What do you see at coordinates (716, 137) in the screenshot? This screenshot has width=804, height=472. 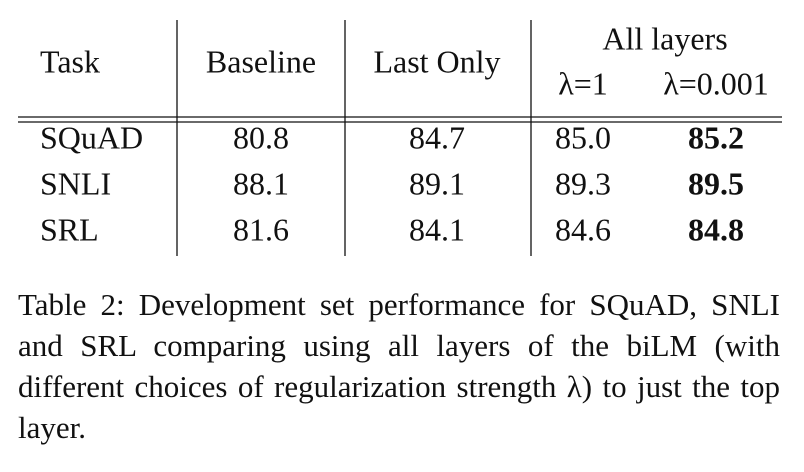 I see `cell: 85.2` at bounding box center [716, 137].